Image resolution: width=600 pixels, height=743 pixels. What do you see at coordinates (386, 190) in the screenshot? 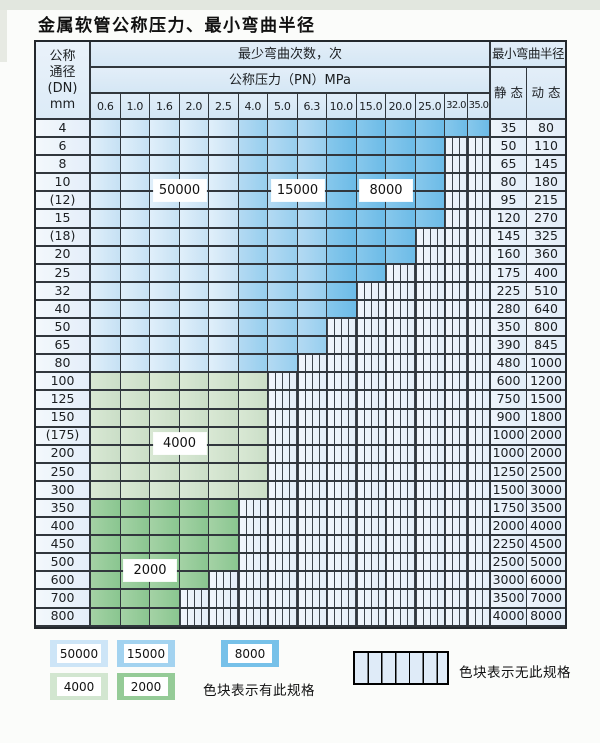
I see `overlay-label: 8000` at bounding box center [386, 190].